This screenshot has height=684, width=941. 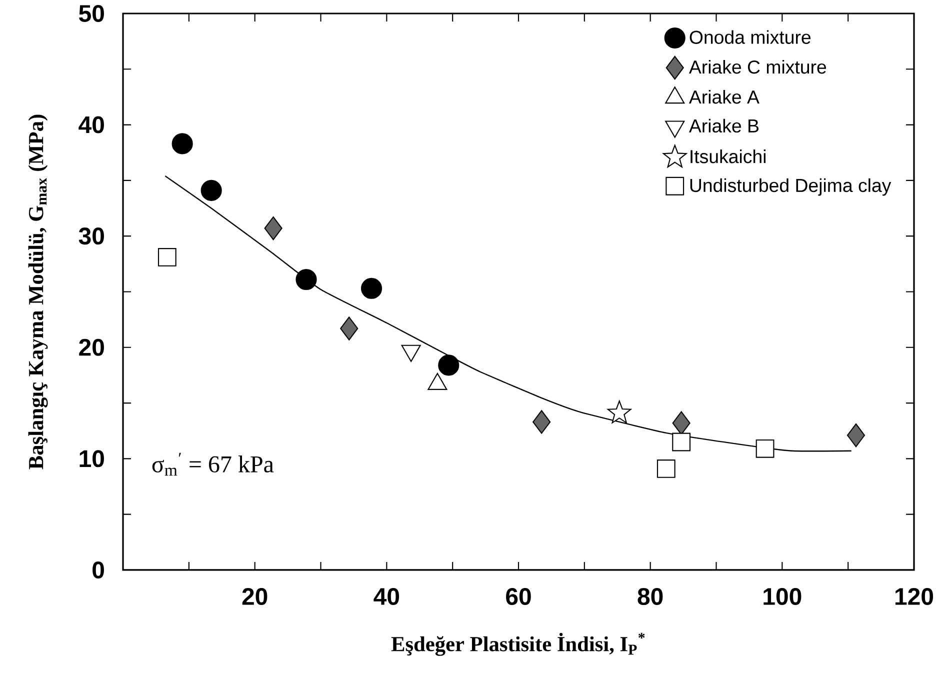 I want to click on y-tick-label: 50, so click(x=91, y=13).